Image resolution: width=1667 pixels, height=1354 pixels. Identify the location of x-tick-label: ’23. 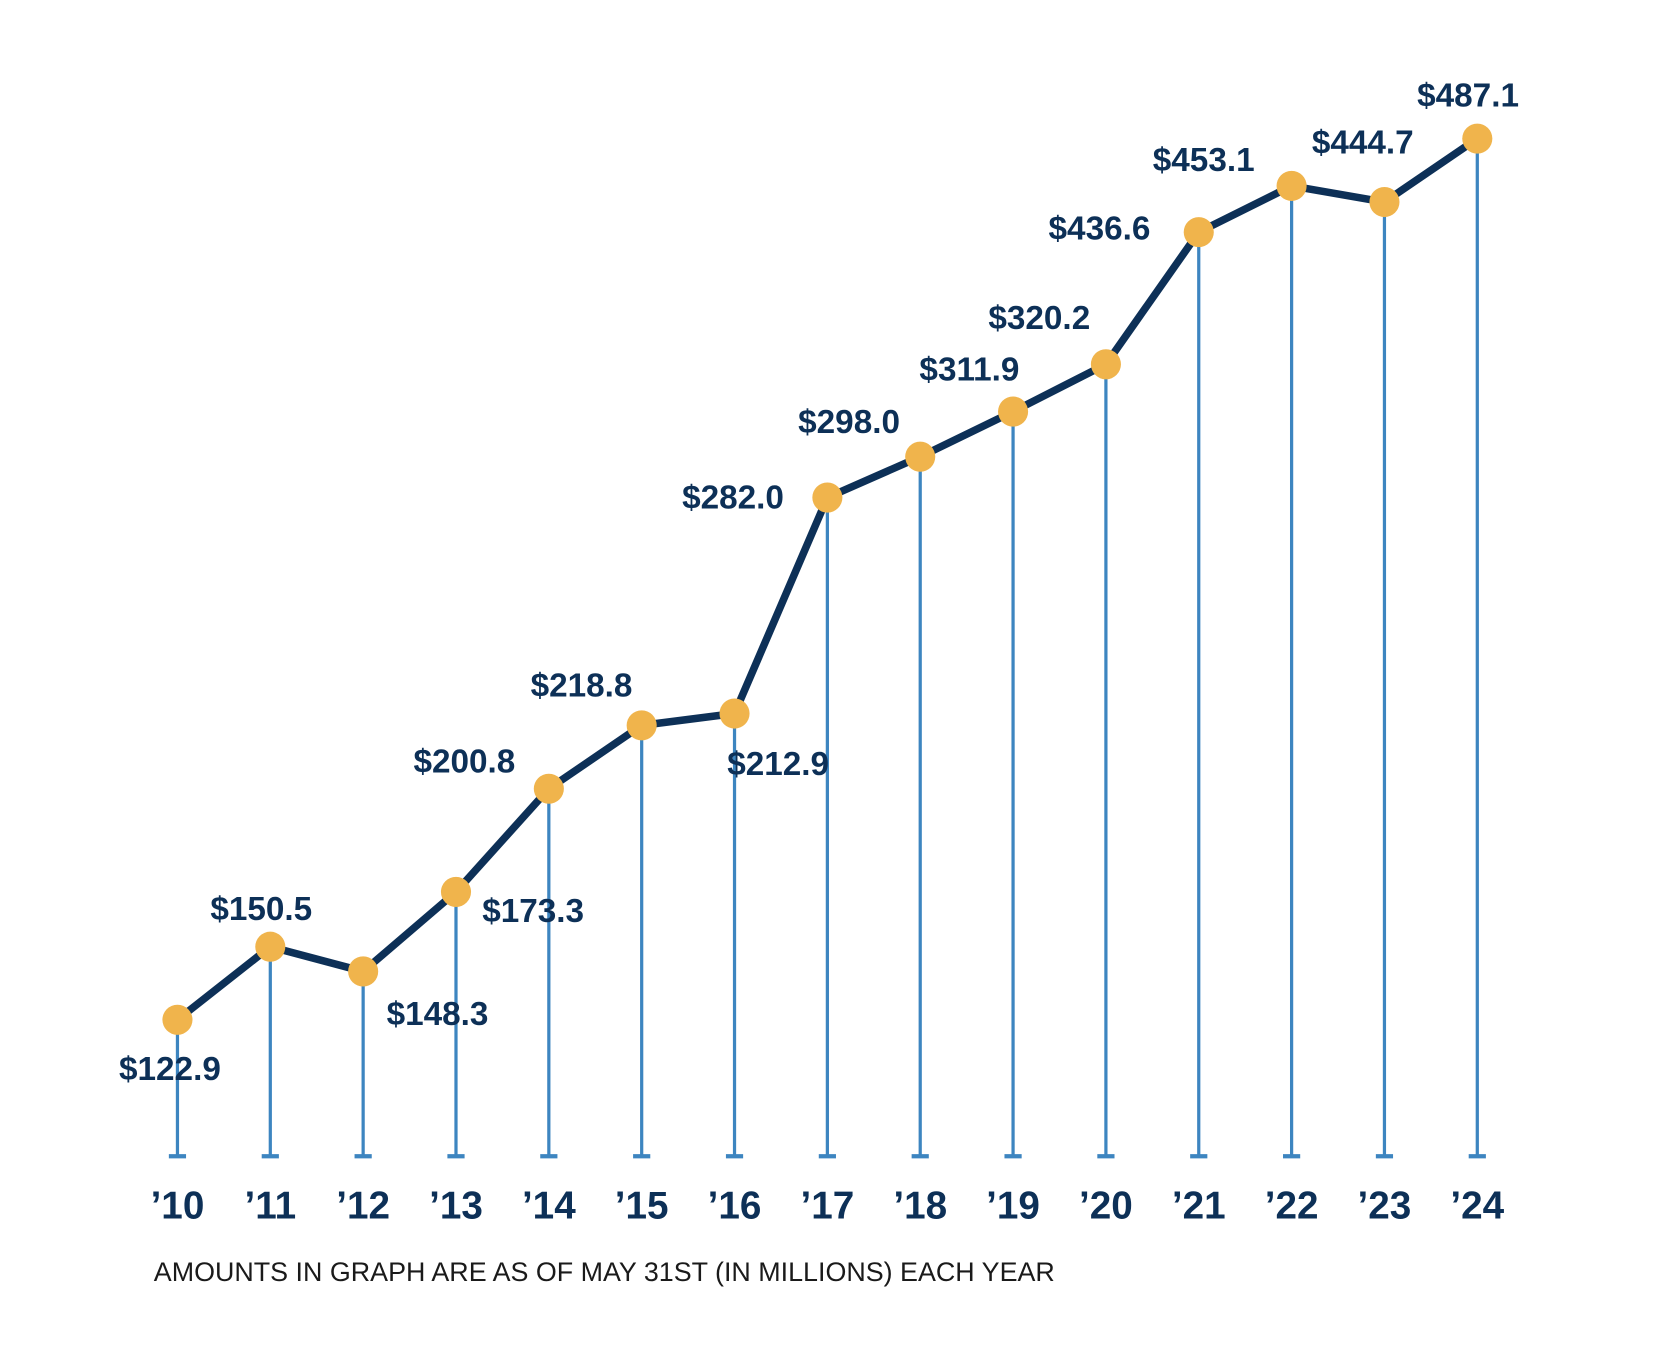
(1385, 1206).